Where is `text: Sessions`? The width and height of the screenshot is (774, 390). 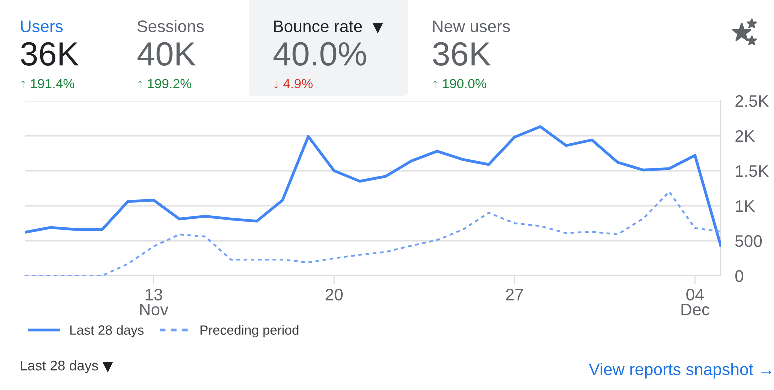 text: Sessions is located at coordinates (171, 26).